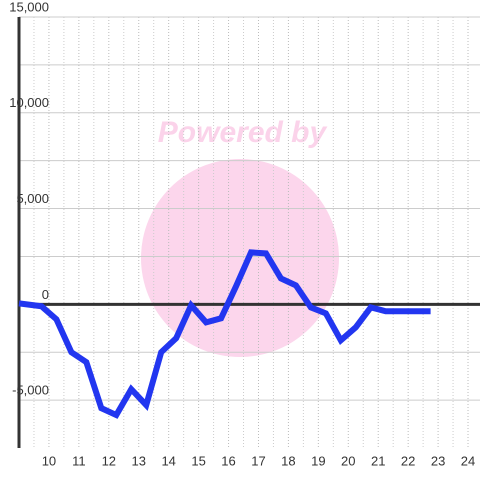  Describe the element at coordinates (139, 460) in the screenshot. I see `x-tick-label: 13` at that location.